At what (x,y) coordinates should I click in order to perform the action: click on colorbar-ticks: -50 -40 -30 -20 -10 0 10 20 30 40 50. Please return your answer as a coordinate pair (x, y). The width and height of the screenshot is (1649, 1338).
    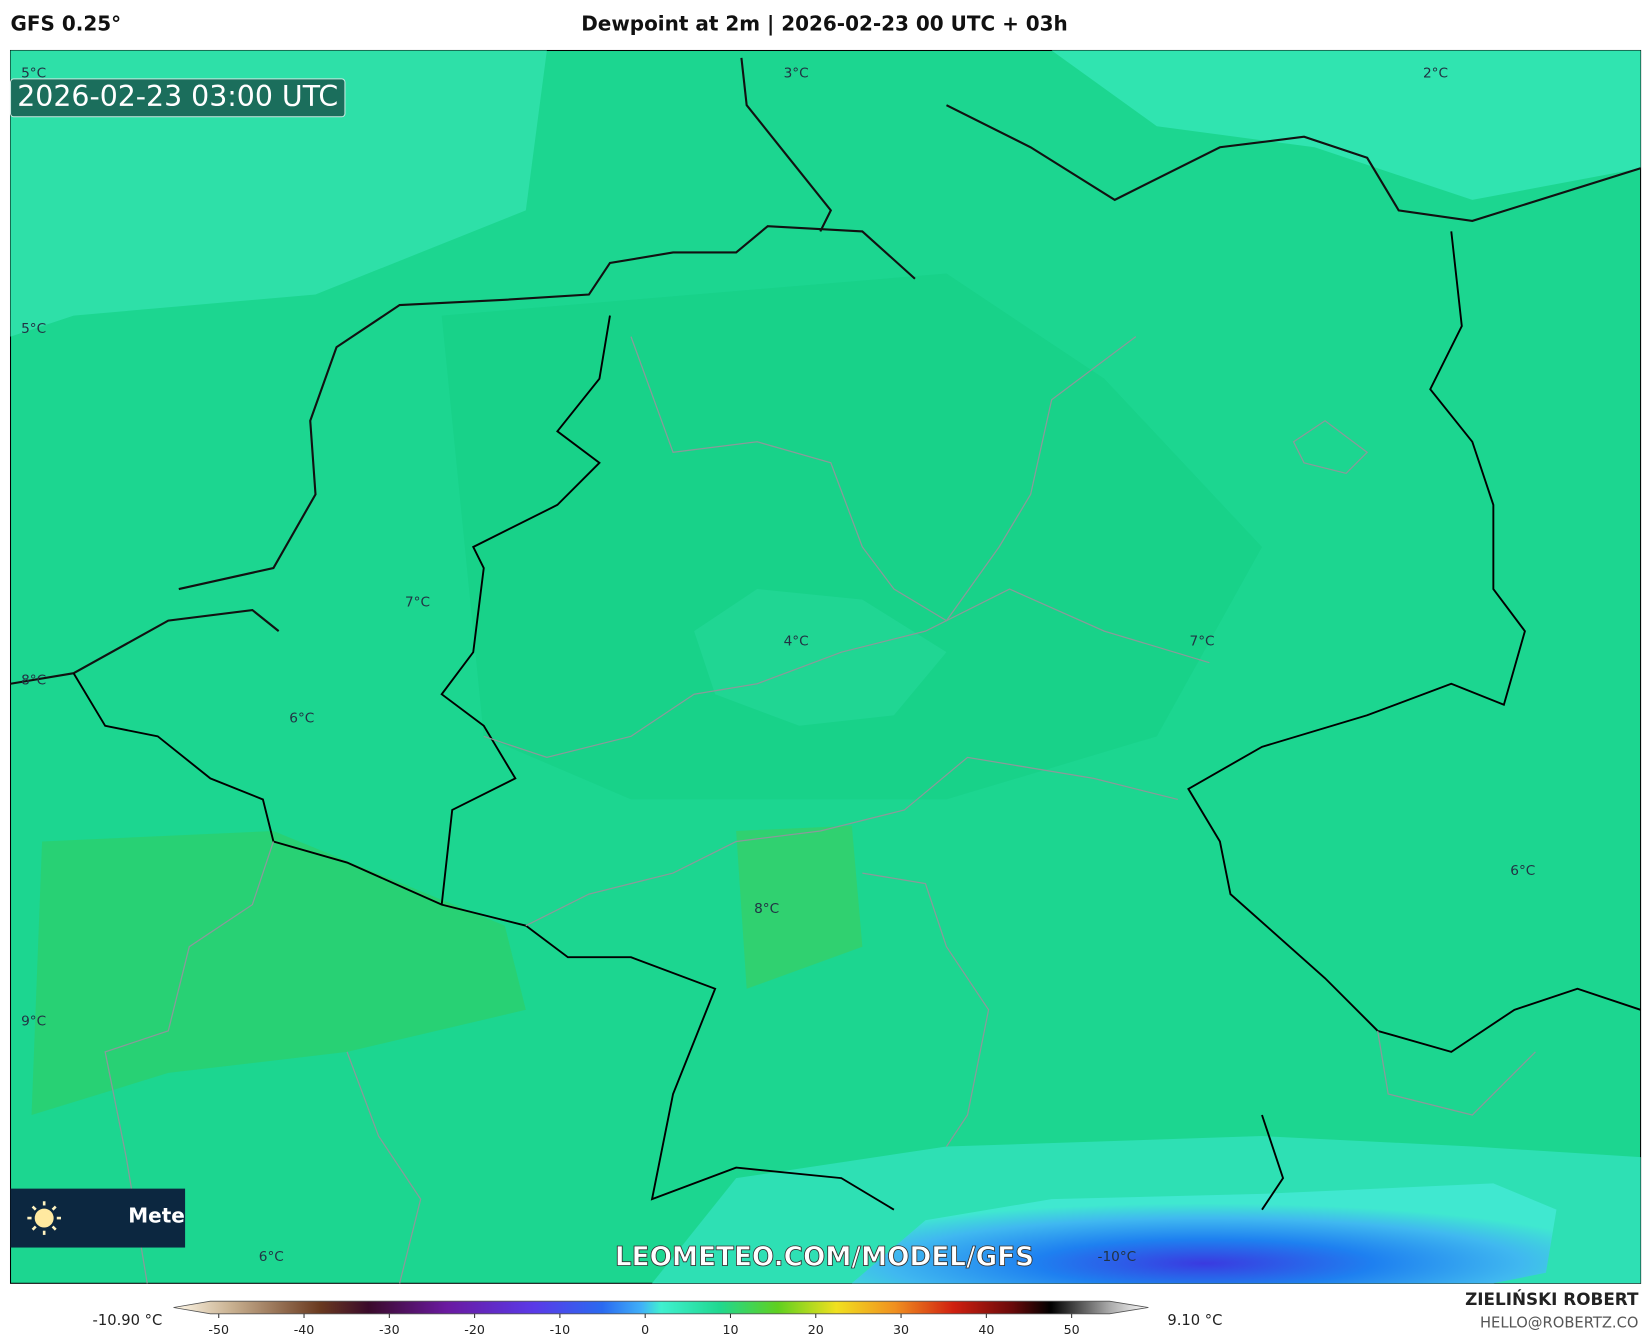
    Looking at the image, I should click on (644, 1325).